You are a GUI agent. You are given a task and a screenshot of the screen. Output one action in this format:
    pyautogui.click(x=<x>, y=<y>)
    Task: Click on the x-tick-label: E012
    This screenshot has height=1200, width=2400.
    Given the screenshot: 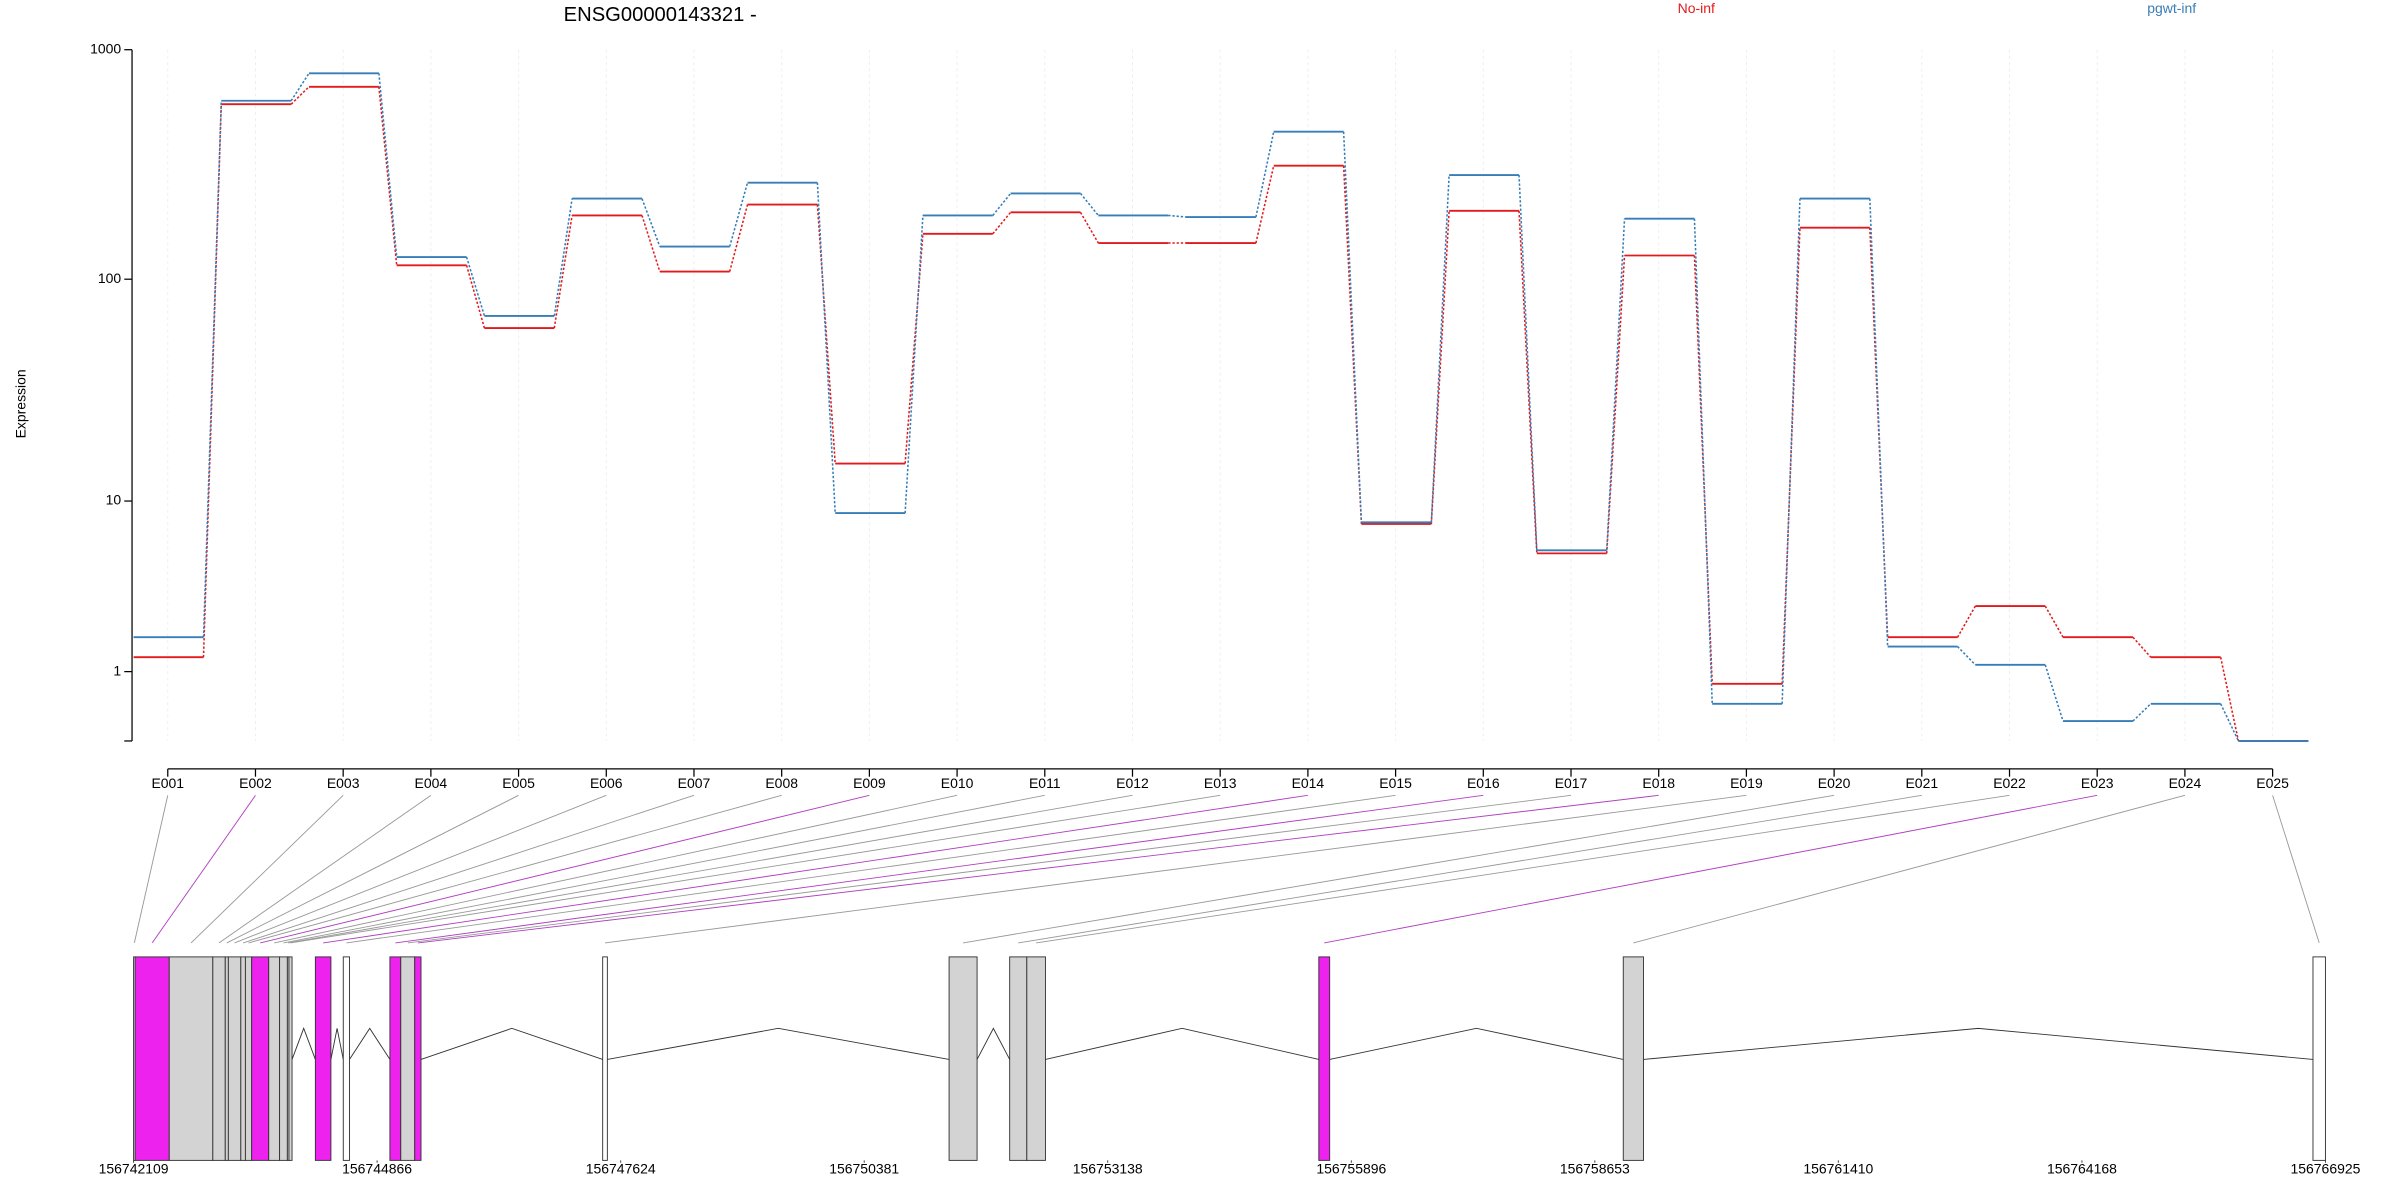 What is the action you would take?
    pyautogui.click(x=1132, y=783)
    